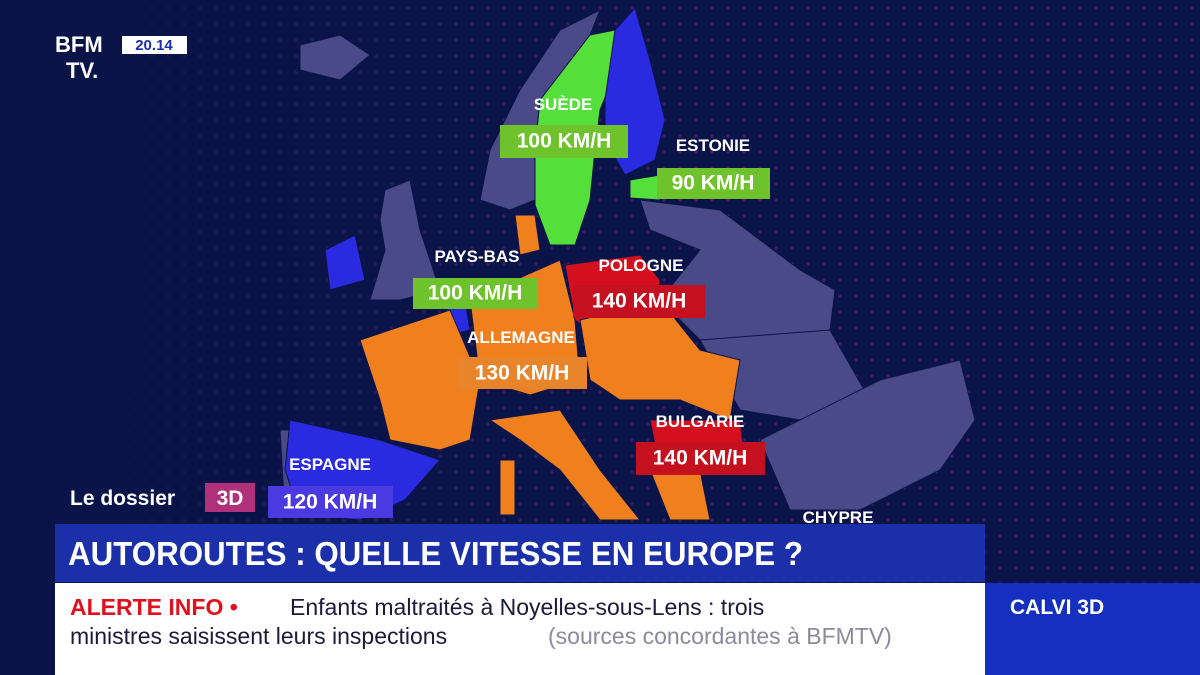 The width and height of the screenshot is (1200, 675). I want to click on speed-label: 90 KM/H, so click(713, 183).